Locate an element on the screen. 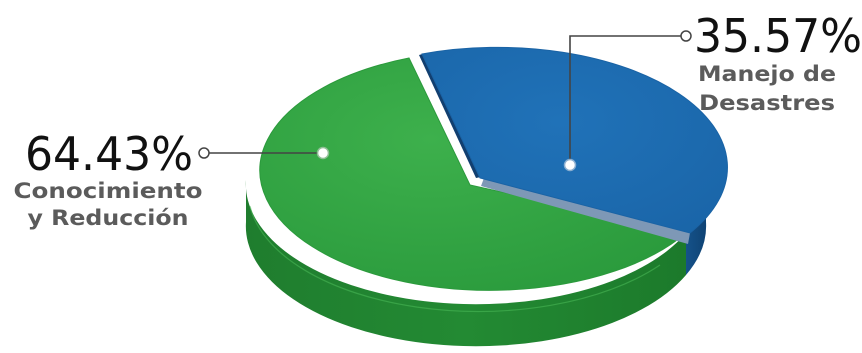 The height and width of the screenshot is (353, 862). data-label-name-manejo-line2: Desastres is located at coordinates (767, 103).